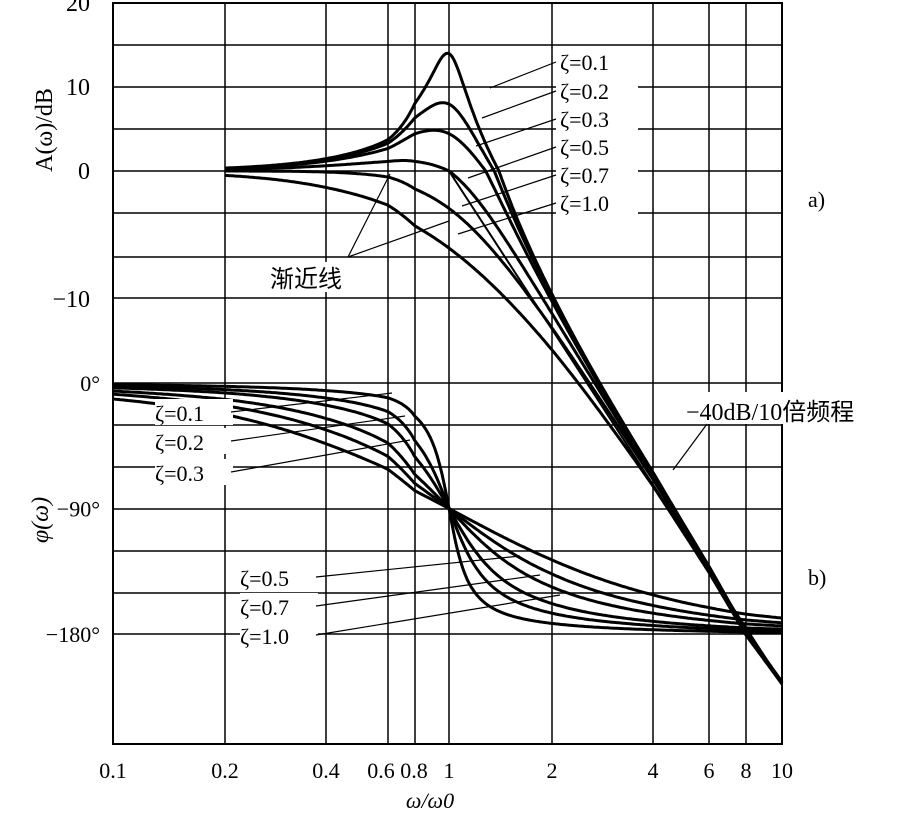  I want to click on x-tick-label: 2, so click(552, 770).